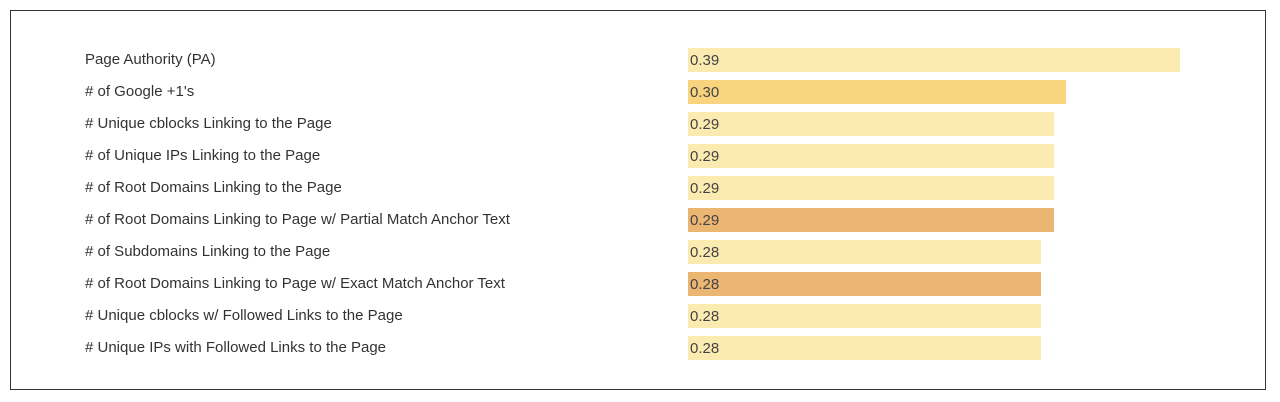 This screenshot has width=1280, height=402. What do you see at coordinates (203, 155) in the screenshot?
I see `category-label: # of Unique IPs Linking to the Page` at bounding box center [203, 155].